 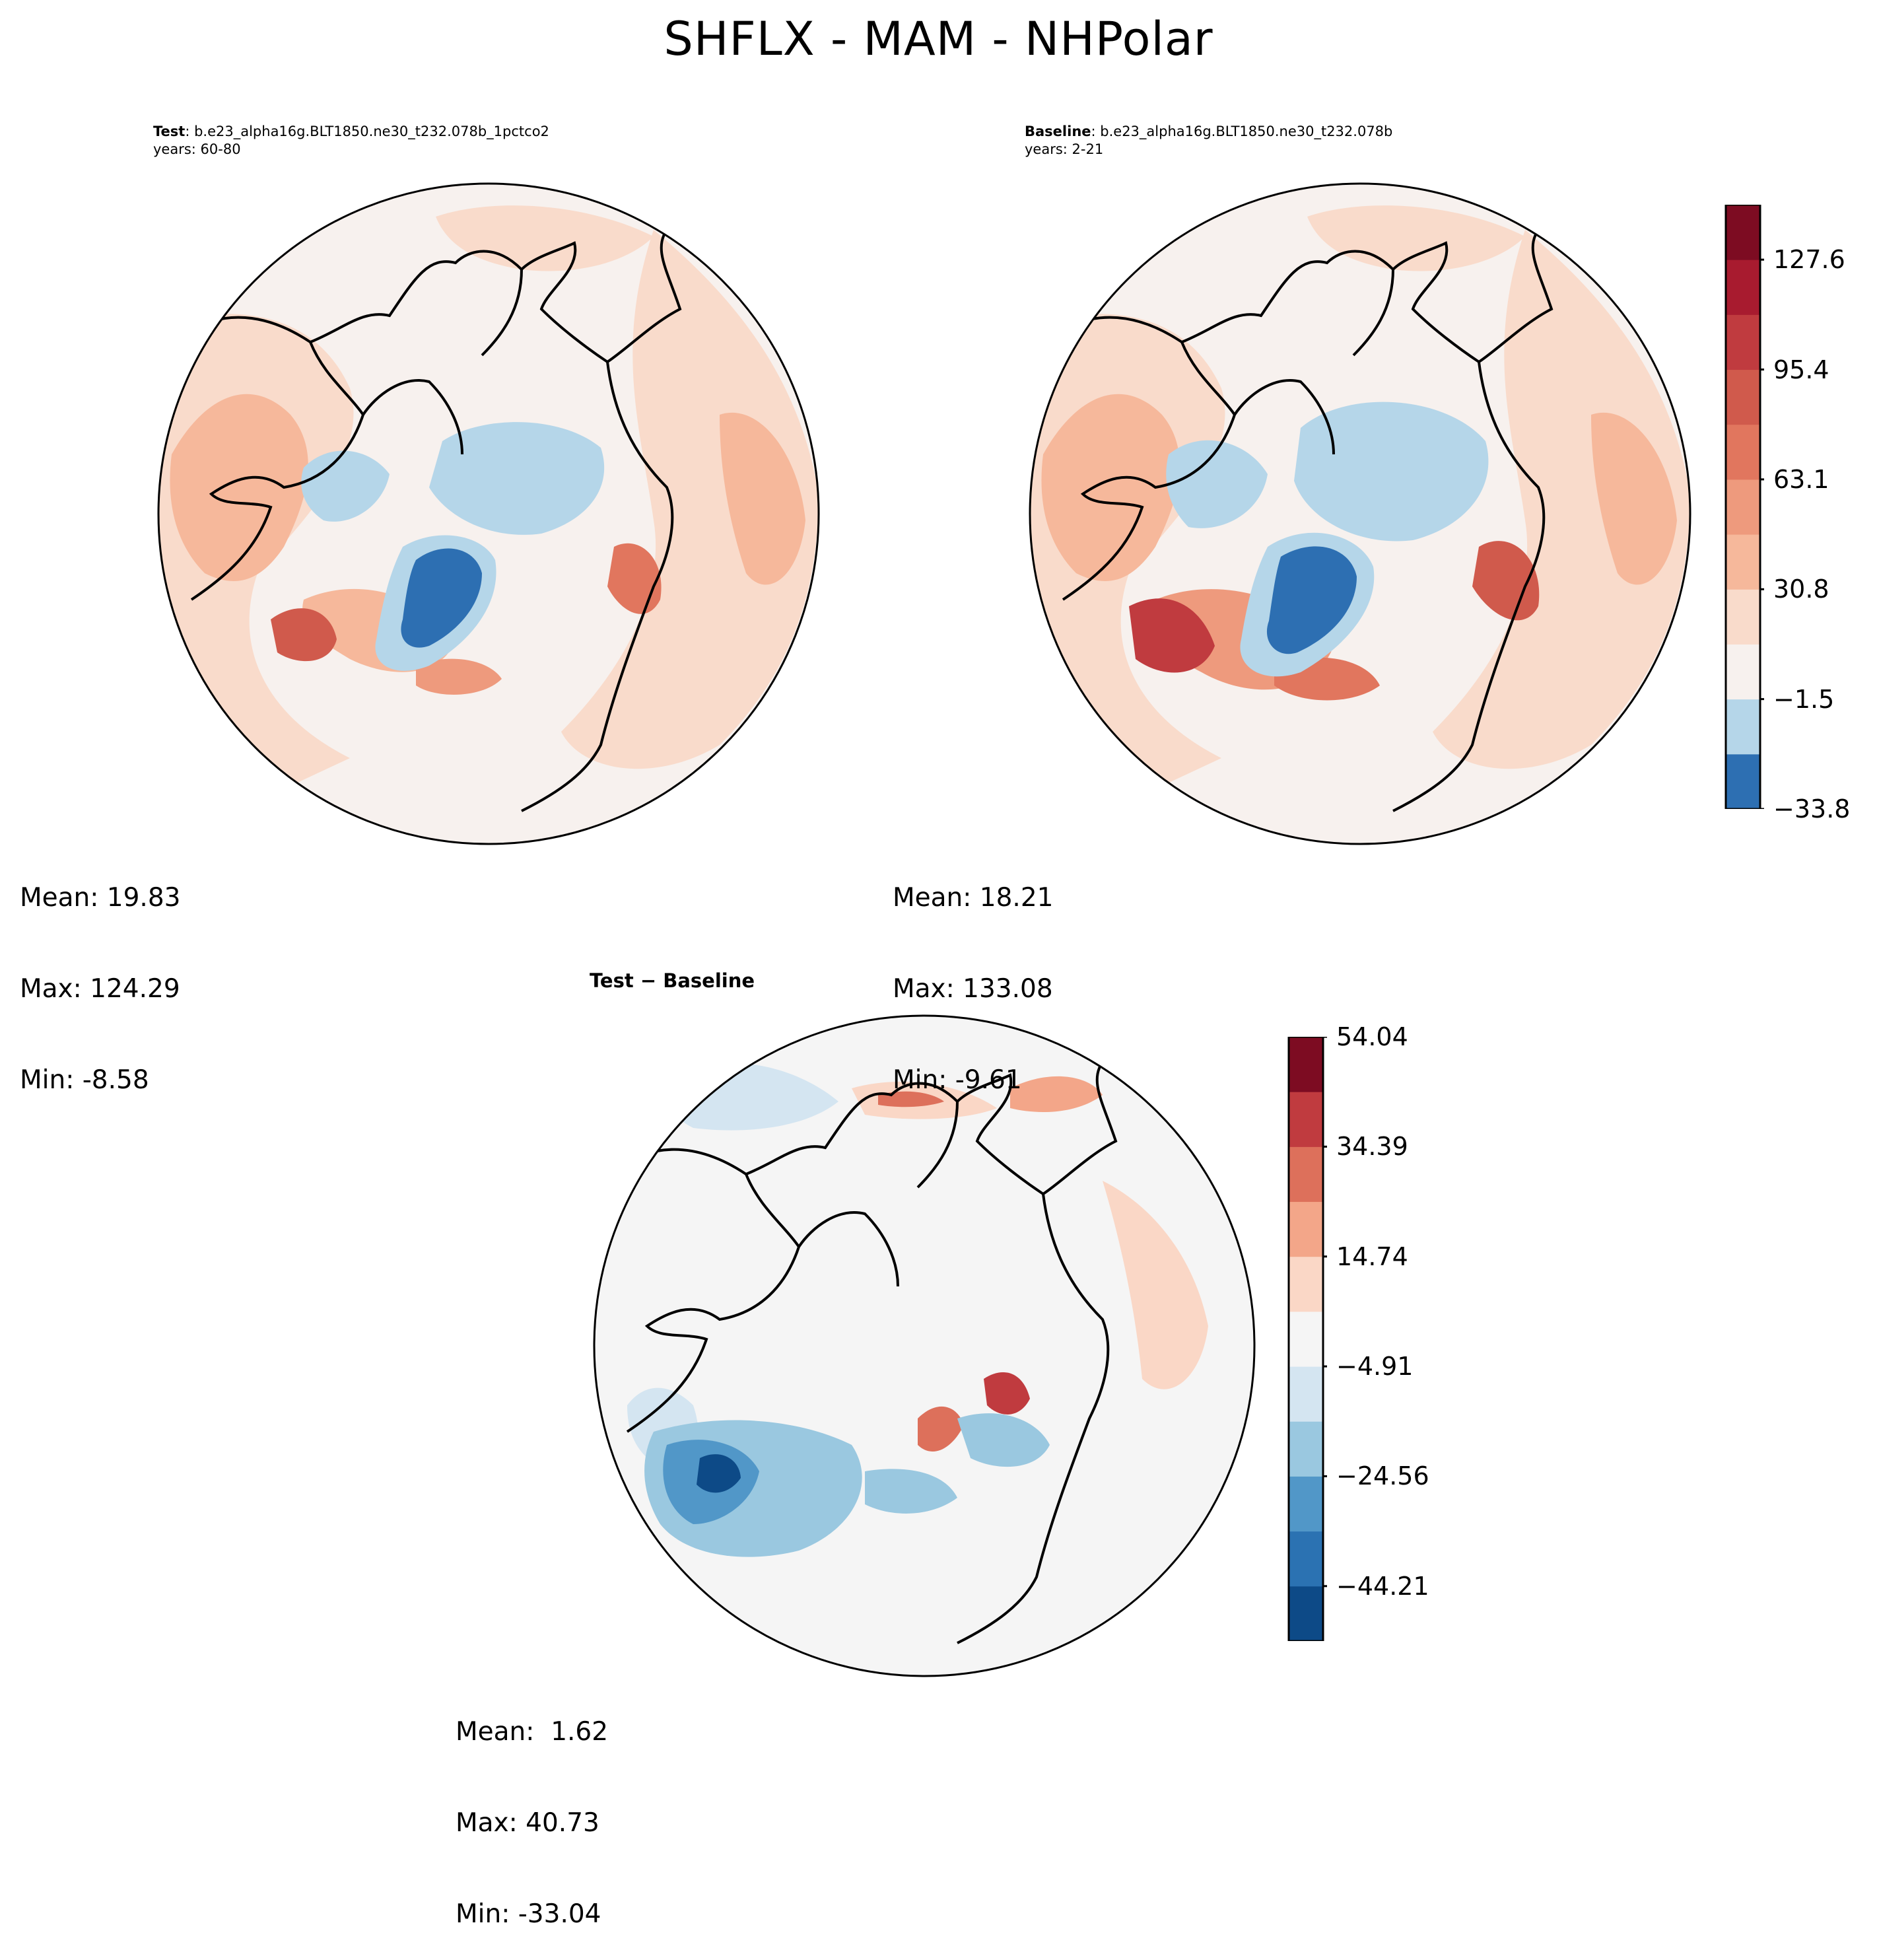 What do you see at coordinates (973, 989) in the screenshot?
I see `baseline-max: Max: 133.08` at bounding box center [973, 989].